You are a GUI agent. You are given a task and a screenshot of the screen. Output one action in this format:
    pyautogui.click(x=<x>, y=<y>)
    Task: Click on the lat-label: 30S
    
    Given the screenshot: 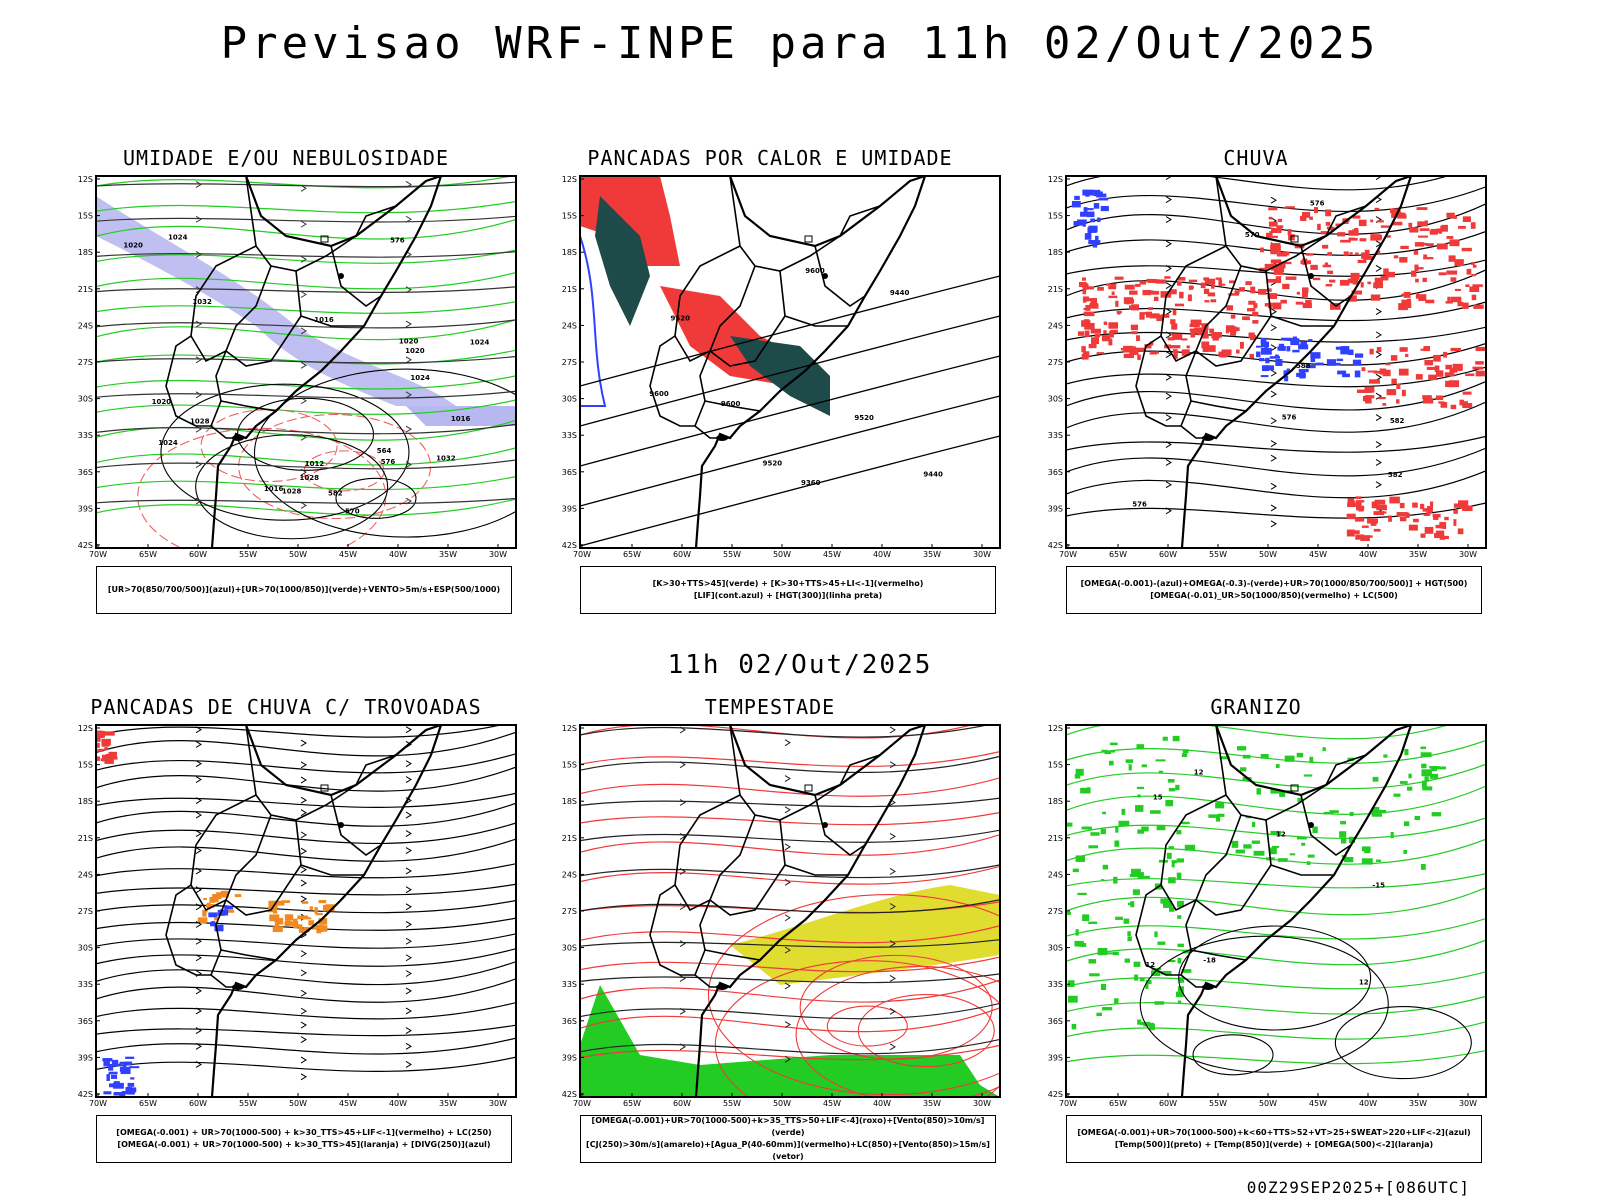 What is the action you would take?
    pyautogui.click(x=85, y=399)
    